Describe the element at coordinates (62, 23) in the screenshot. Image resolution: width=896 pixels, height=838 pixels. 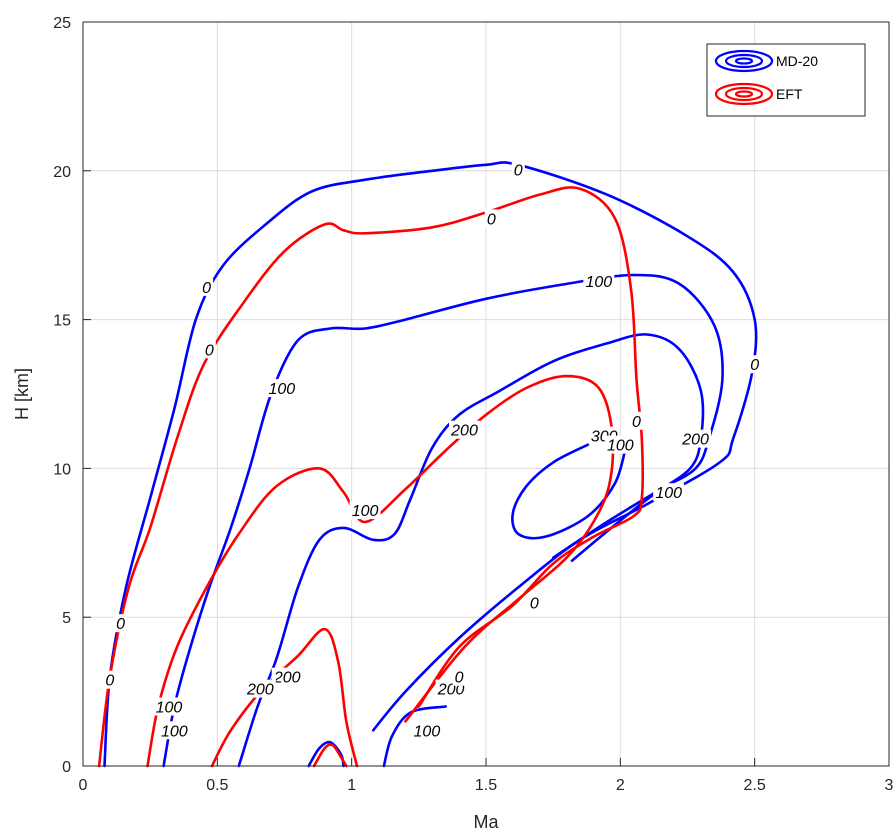
I see `y-tick-label: 25` at that location.